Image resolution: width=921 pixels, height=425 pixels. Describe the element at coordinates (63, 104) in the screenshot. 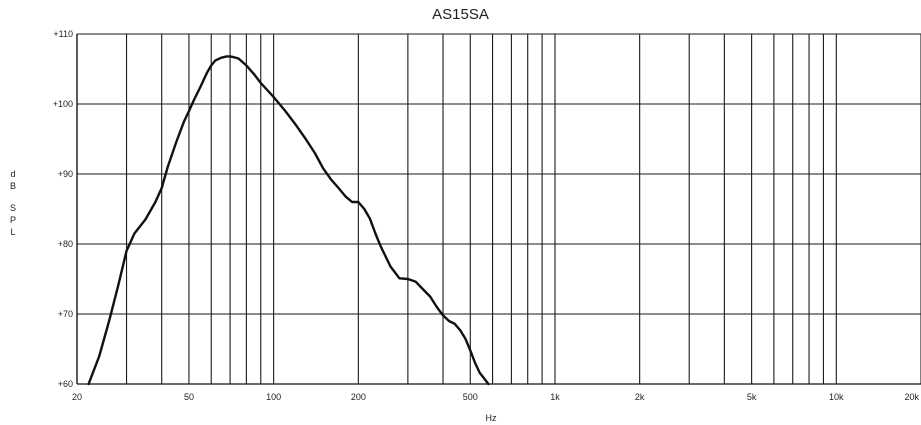

I see `y-tick-label: +100` at that location.